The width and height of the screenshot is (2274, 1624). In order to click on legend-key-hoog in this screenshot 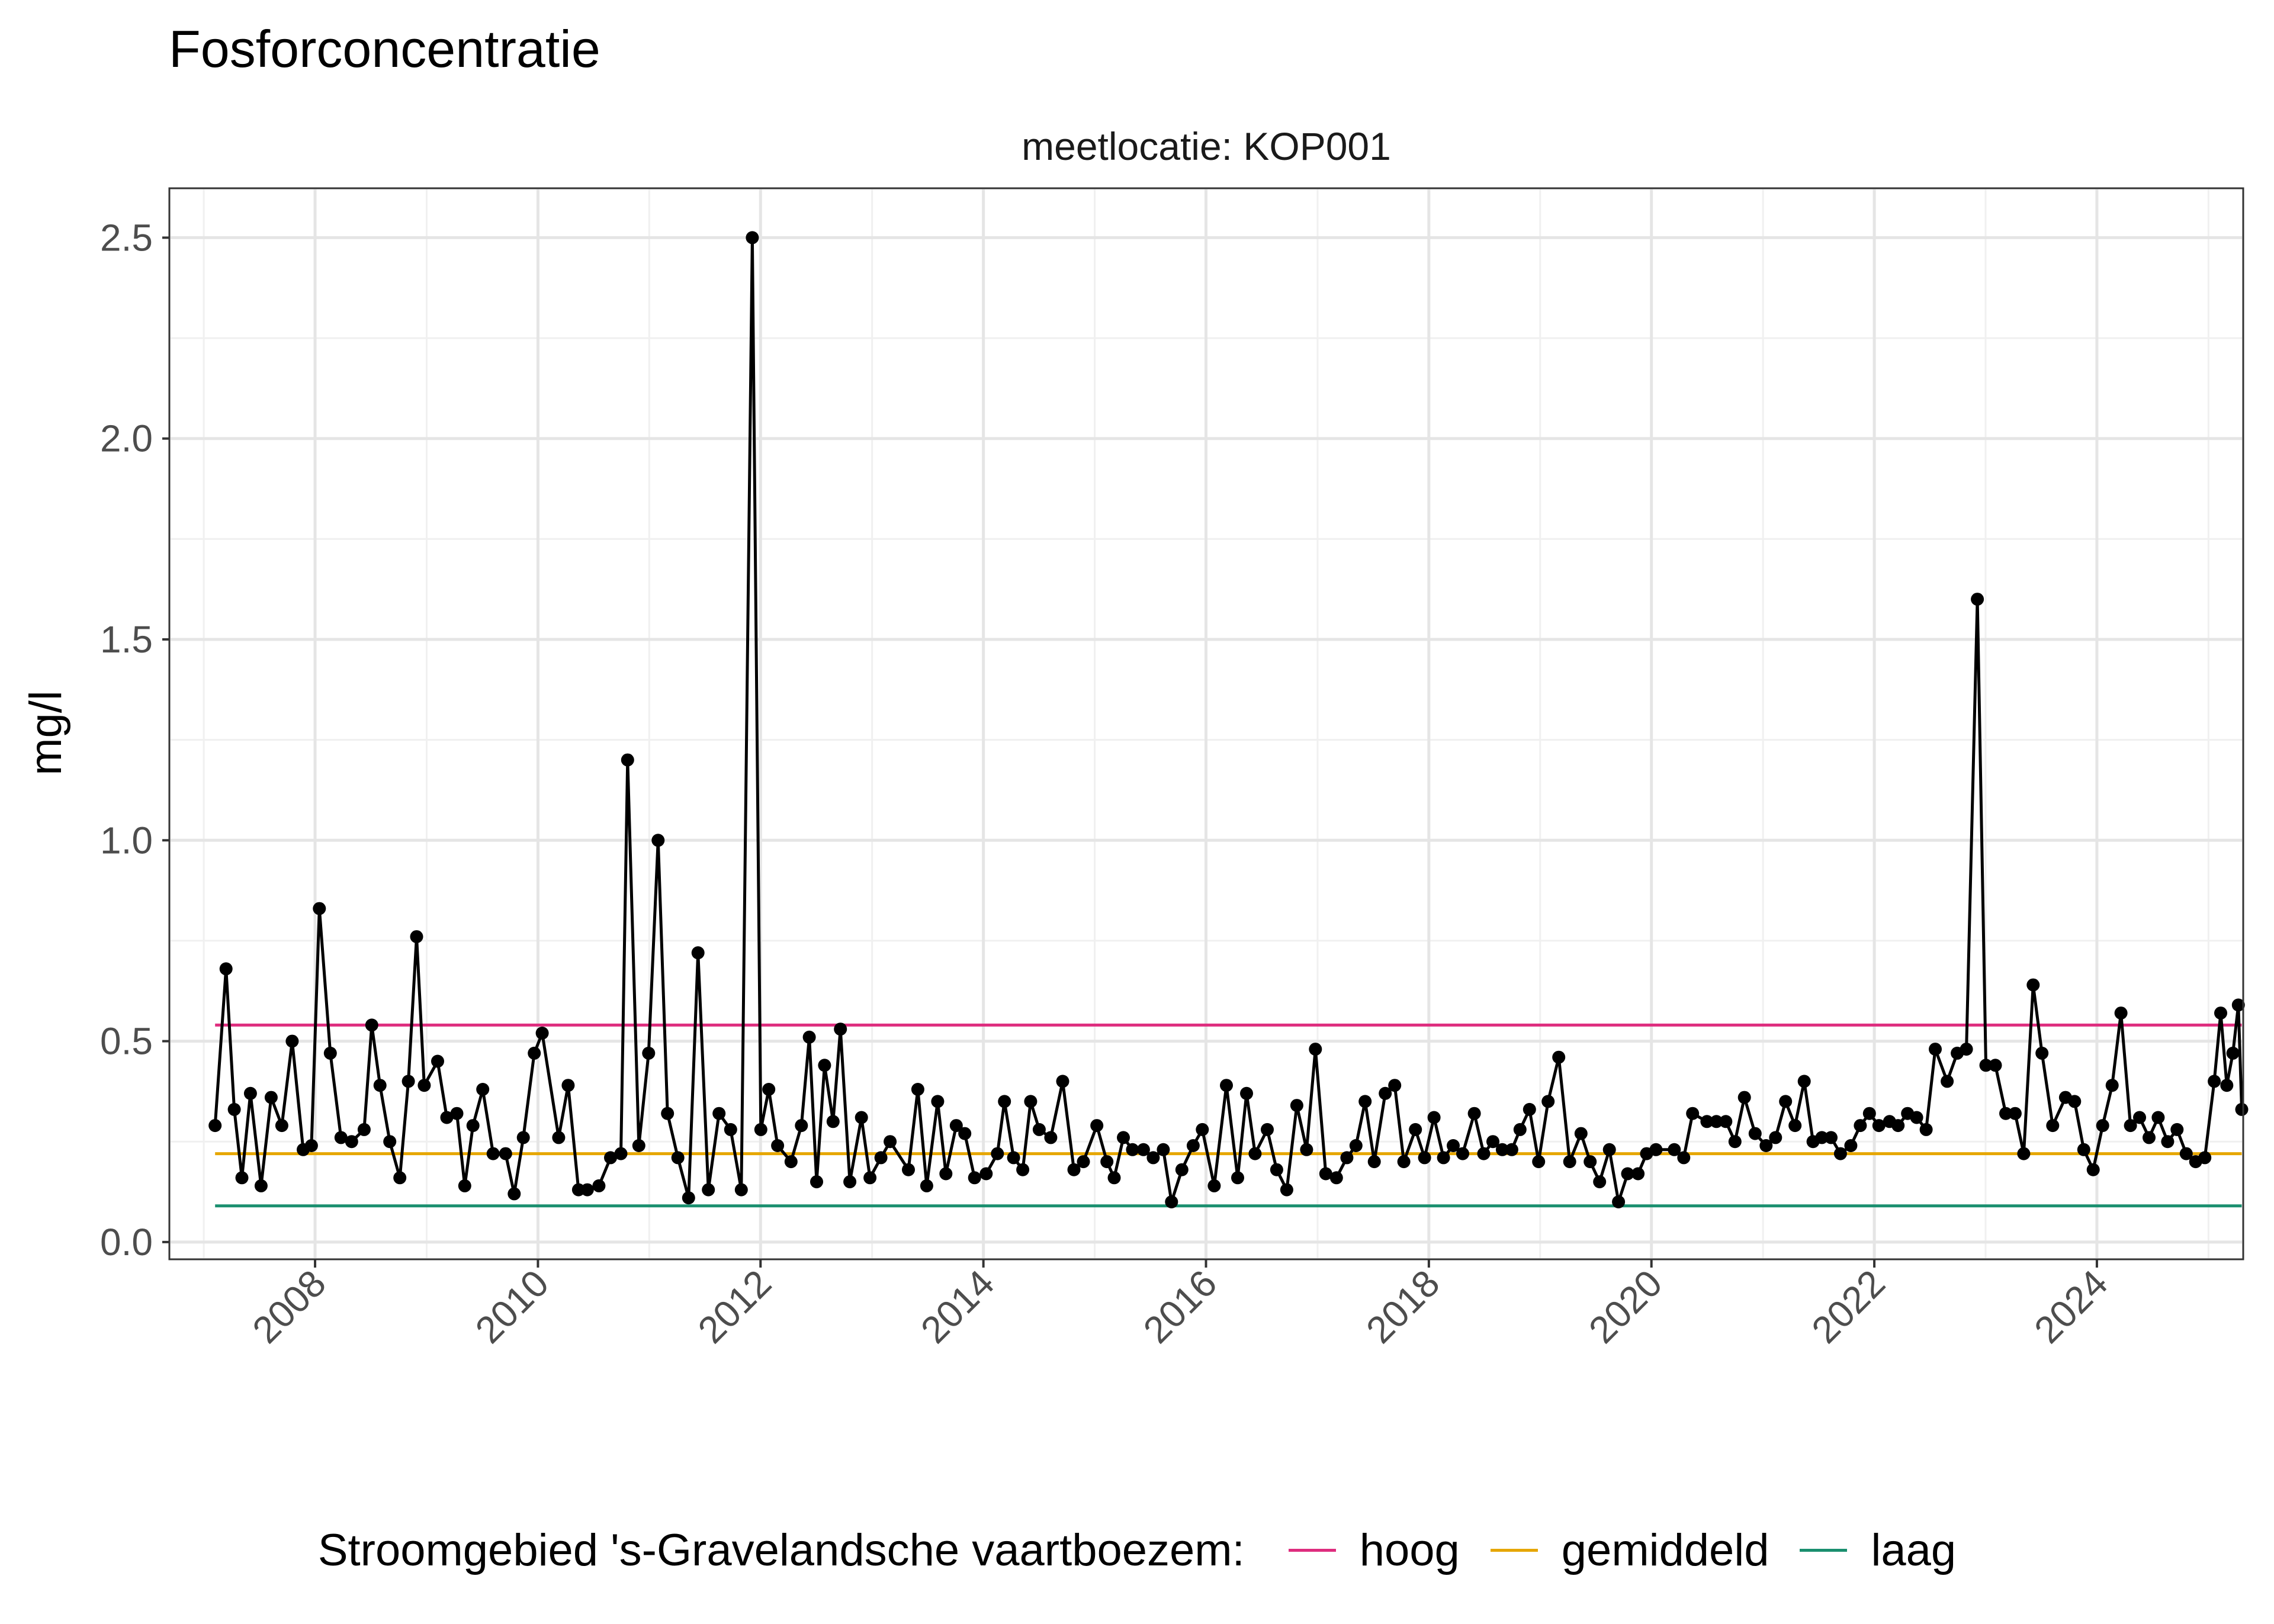, I will do `click(1312, 1550)`.